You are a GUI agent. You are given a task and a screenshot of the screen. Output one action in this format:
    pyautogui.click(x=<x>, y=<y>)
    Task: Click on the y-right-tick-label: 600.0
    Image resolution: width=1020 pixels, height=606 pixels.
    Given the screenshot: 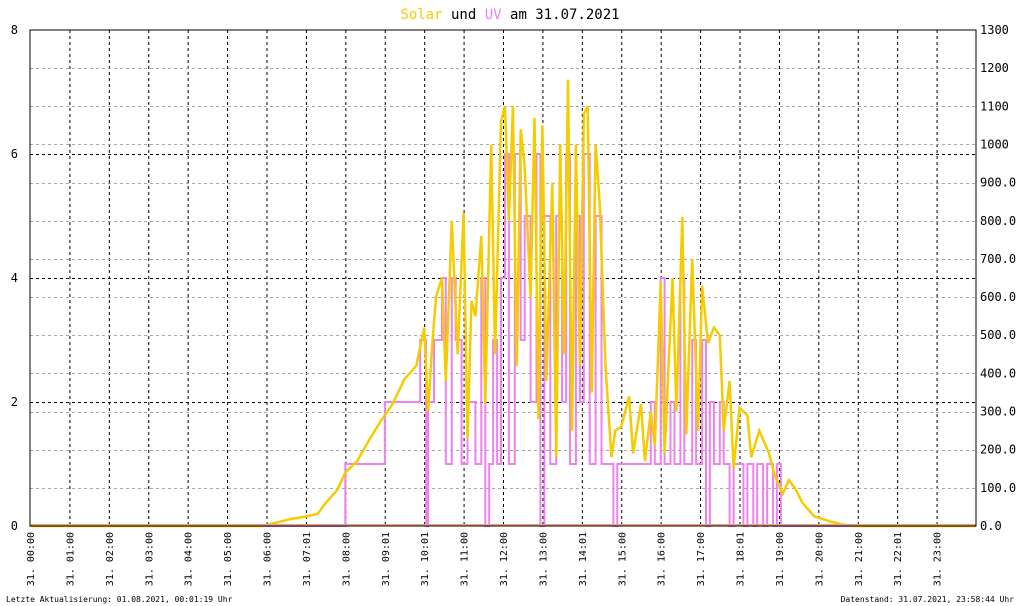 What is the action you would take?
    pyautogui.click(x=998, y=297)
    